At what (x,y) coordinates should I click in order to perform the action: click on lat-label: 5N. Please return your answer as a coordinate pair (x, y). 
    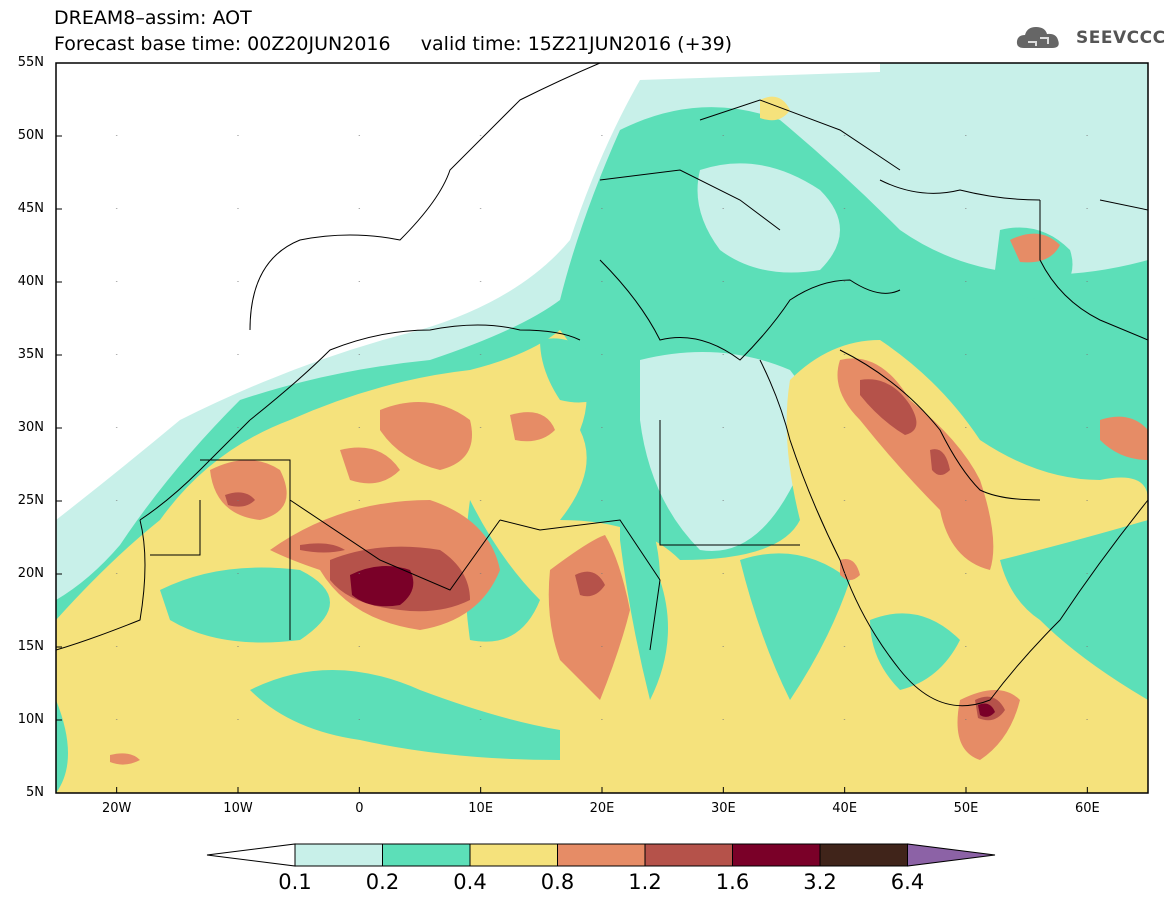
    Looking at the image, I should click on (35, 792).